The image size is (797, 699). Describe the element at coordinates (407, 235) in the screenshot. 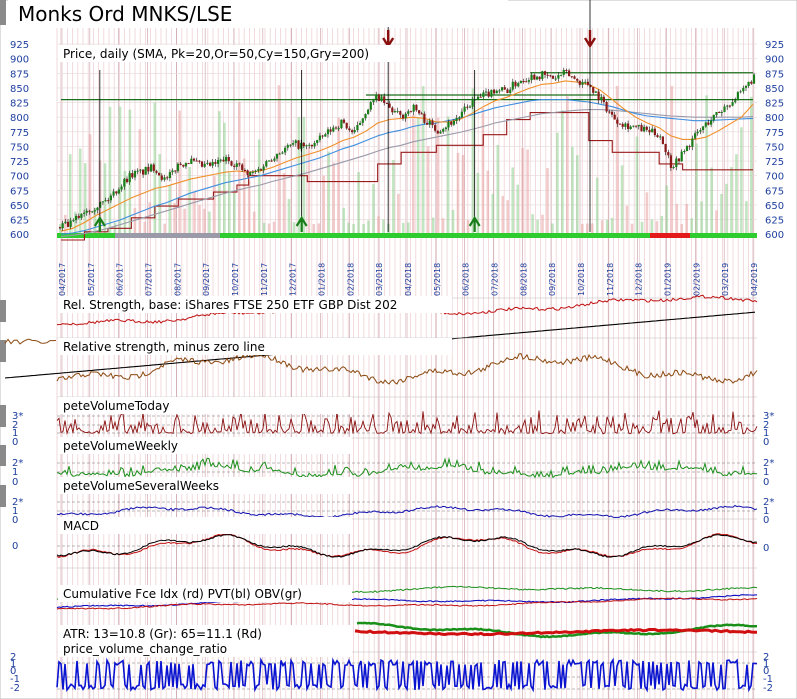

I see `signal-strip` at that location.